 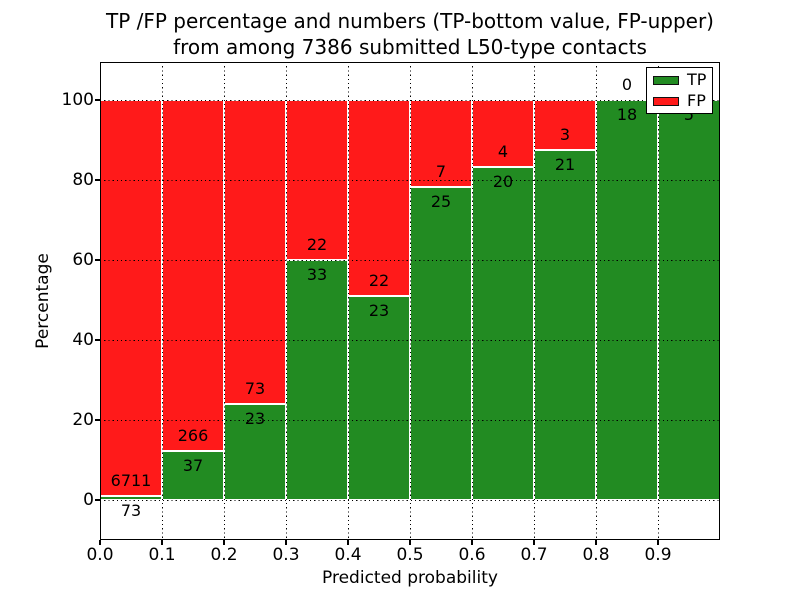 What do you see at coordinates (627, 84) in the screenshot?
I see `bar-fp-count-label: 0` at bounding box center [627, 84].